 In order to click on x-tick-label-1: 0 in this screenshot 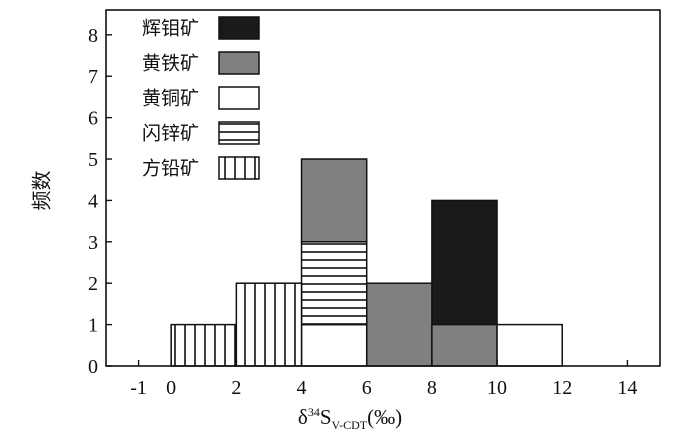, I will do `click(171, 388)`.